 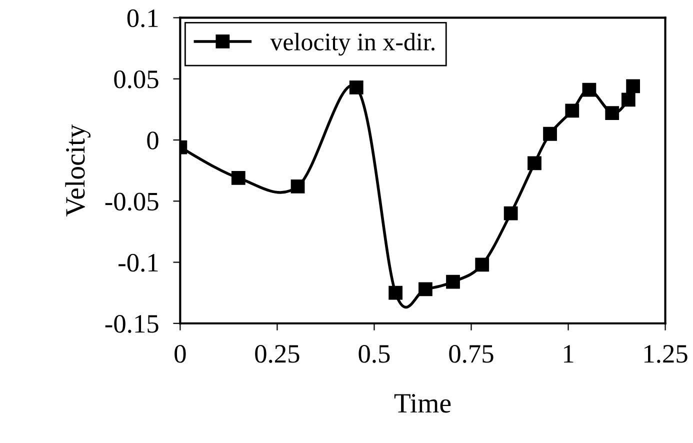 What do you see at coordinates (131, 323) in the screenshot?
I see `y-tick-label: -0.15` at bounding box center [131, 323].